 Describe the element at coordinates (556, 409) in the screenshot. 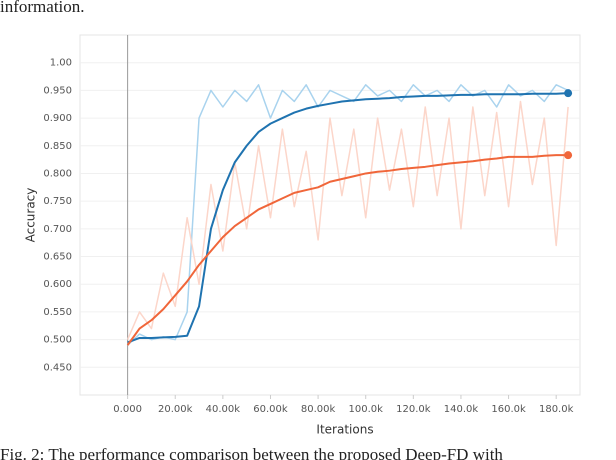

I see `x-tick-label: 180.0k` at that location.